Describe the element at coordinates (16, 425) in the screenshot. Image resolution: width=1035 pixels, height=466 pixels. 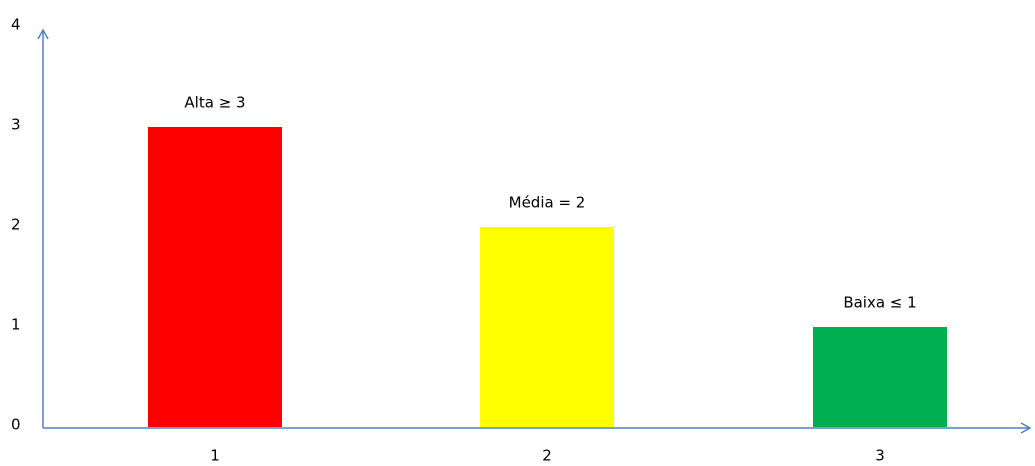
I see `y-tick-label: 0` at that location.